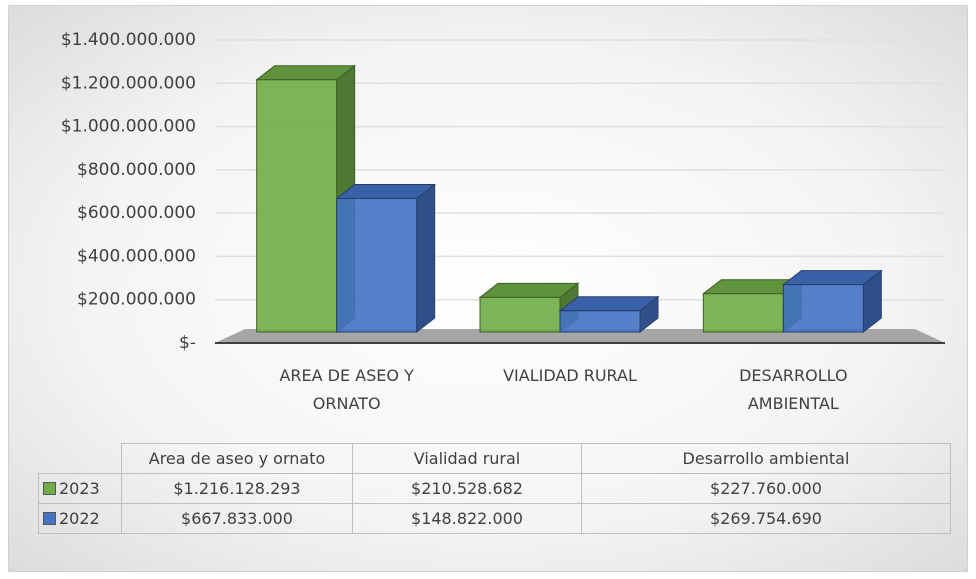 Image resolution: width=976 pixels, height=579 pixels. I want to click on column-header: Area de aseo y ornato, so click(237, 458).